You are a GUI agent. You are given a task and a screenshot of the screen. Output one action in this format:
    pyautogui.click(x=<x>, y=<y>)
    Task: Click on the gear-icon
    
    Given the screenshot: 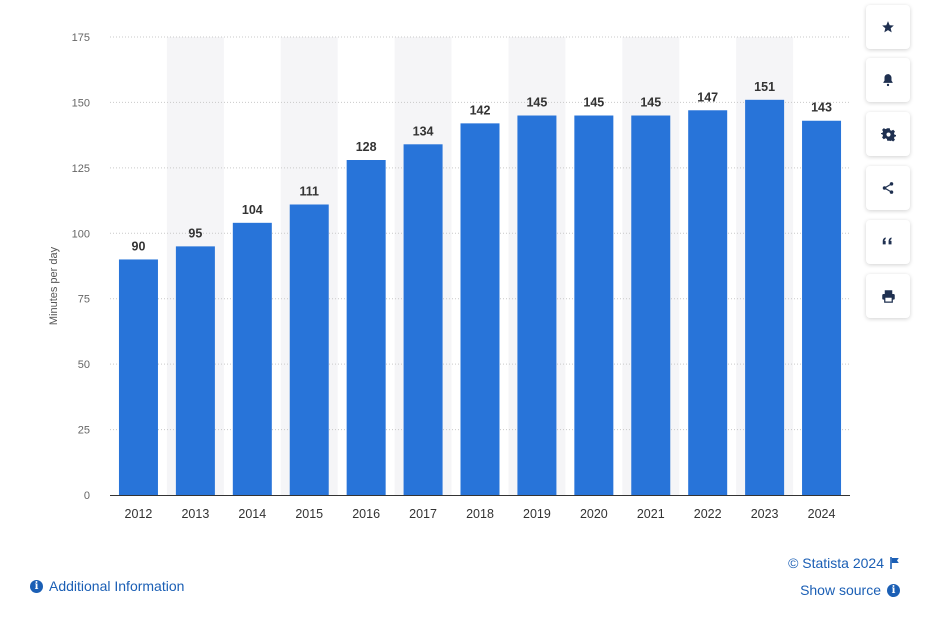 What is the action you would take?
    pyautogui.click(x=888, y=134)
    